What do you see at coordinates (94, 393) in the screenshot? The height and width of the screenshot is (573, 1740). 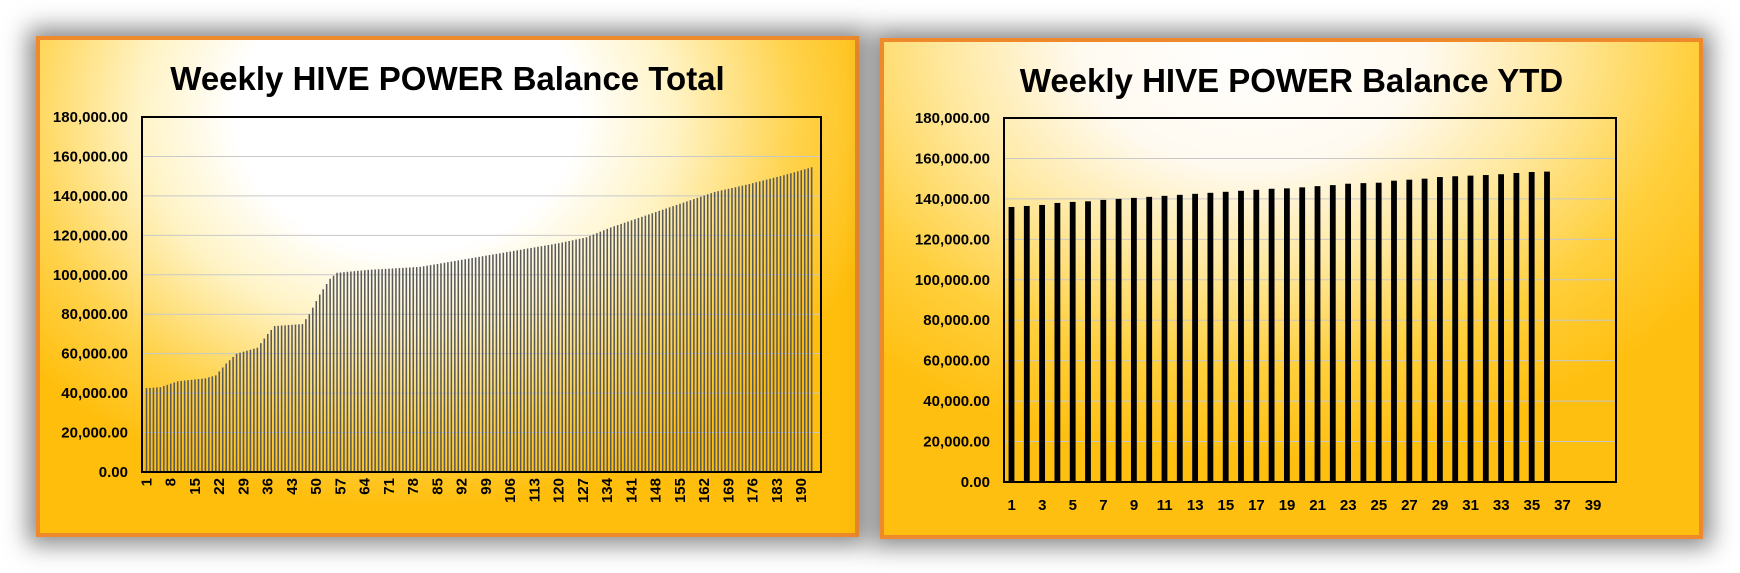 I see `y-tick-label: 40,000.00` at bounding box center [94, 393].